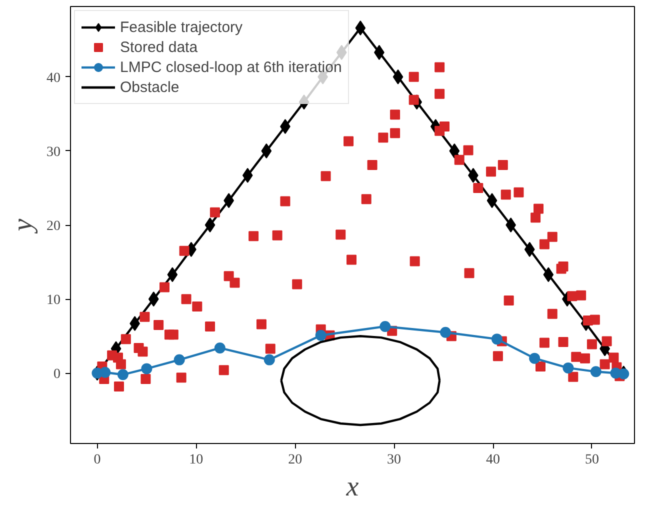  Describe the element at coordinates (231, 67) in the screenshot. I see `legend-label: LMPC closed-loop at 6th iteration` at that location.